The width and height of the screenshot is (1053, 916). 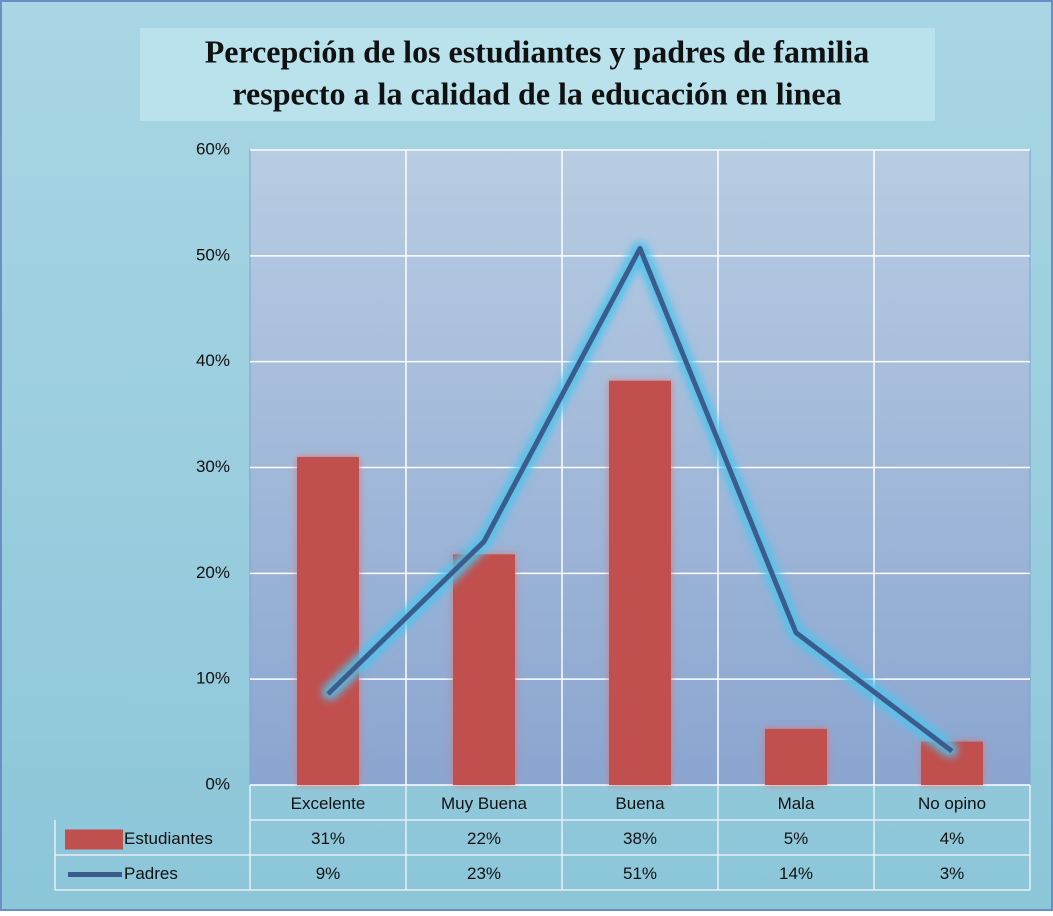 I want to click on data-label: 31%, so click(x=328, y=838).